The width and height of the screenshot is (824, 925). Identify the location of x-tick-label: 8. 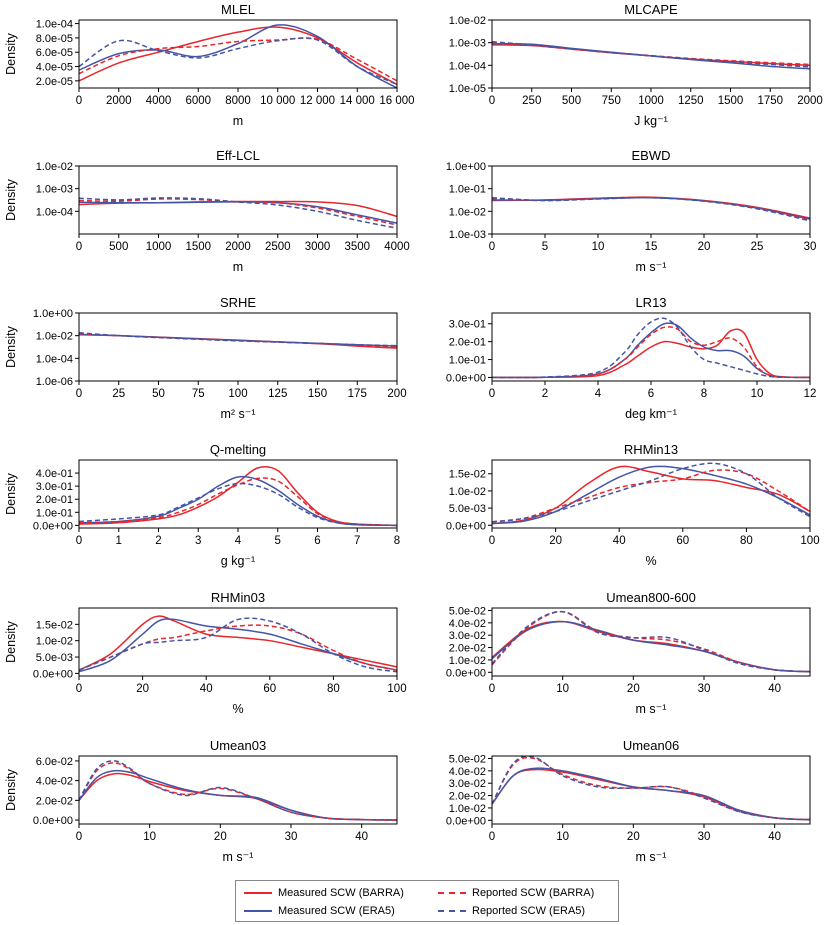
(397, 541).